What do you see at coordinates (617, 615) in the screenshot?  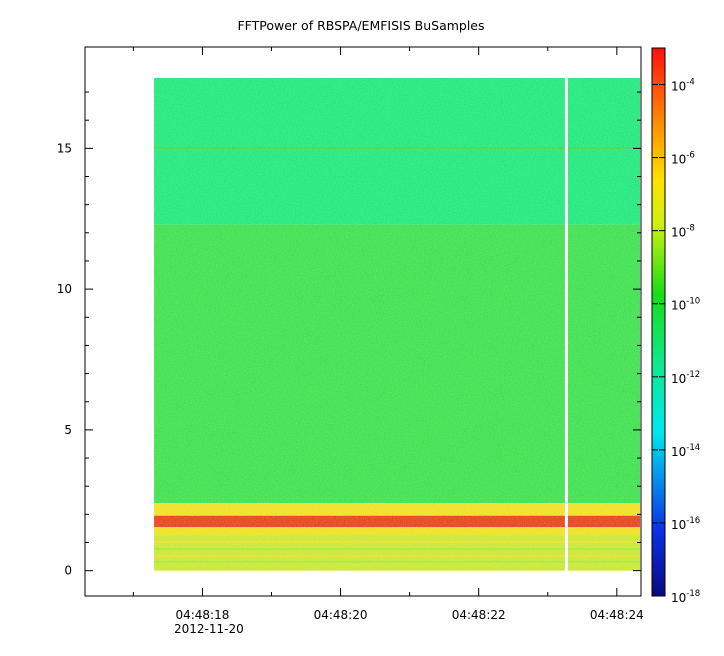 I see `x-tick-label: 04:48:24` at bounding box center [617, 615].